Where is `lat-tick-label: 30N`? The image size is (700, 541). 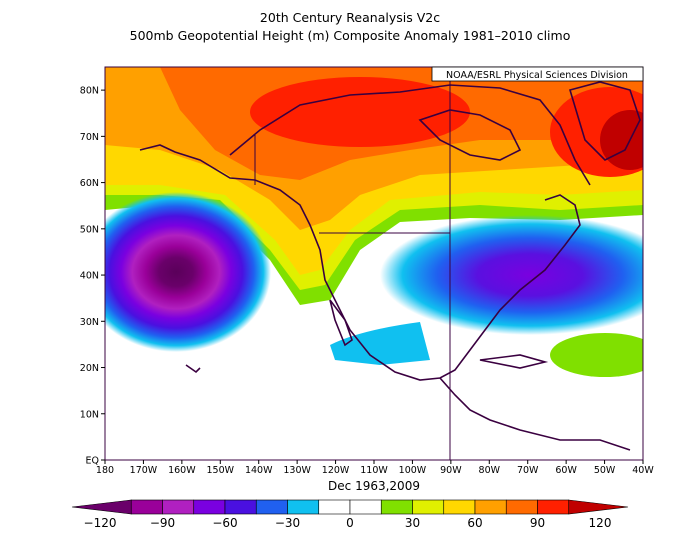
lat-tick-label: 30N is located at coordinates (89, 322).